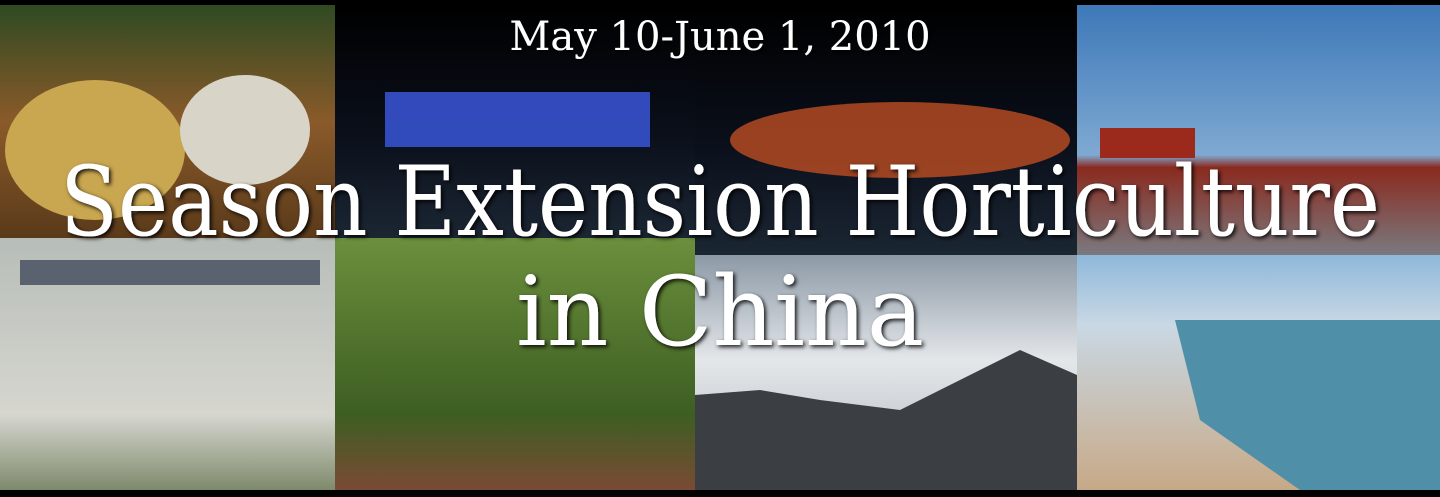 This screenshot has height=497, width=1440. I want to click on mountains, so click(886, 420).